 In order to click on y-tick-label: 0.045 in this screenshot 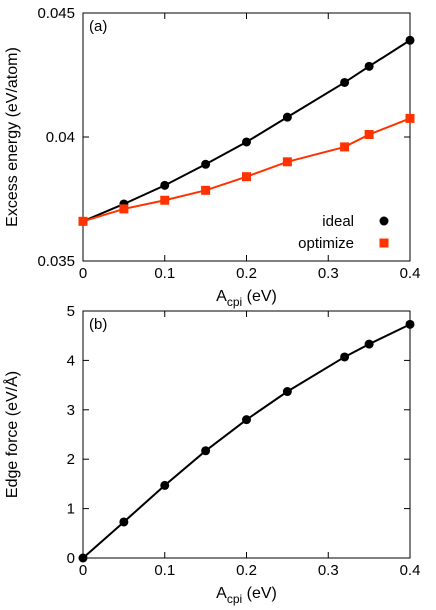, I will do `click(56, 13)`.